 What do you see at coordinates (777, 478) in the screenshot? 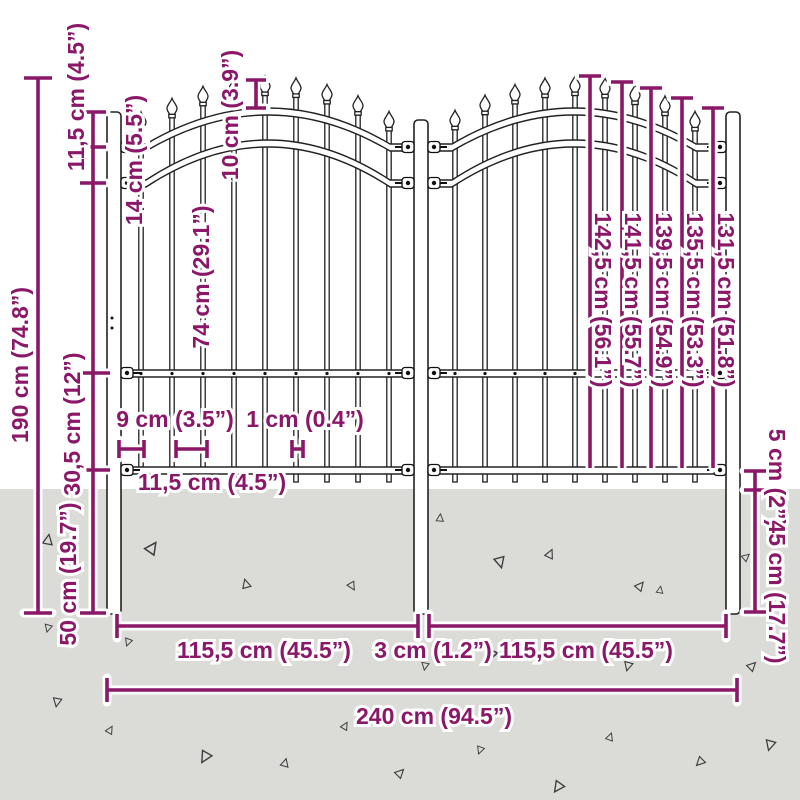
I see `label-bottom-rail-above-ground: 5 cm (2”)` at bounding box center [777, 478].